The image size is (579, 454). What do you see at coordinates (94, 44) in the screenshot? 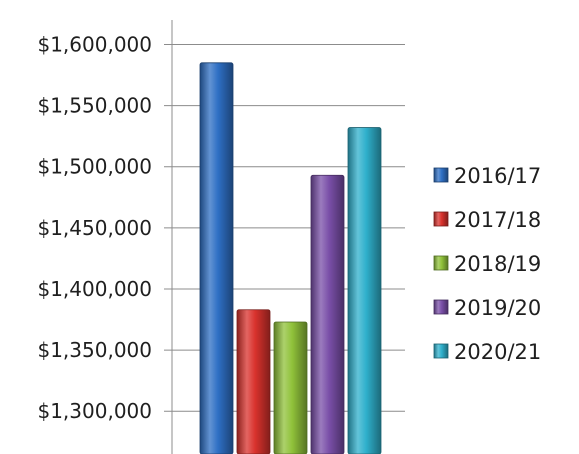
I see `y-tick-label: $1,600,000` at bounding box center [94, 44].